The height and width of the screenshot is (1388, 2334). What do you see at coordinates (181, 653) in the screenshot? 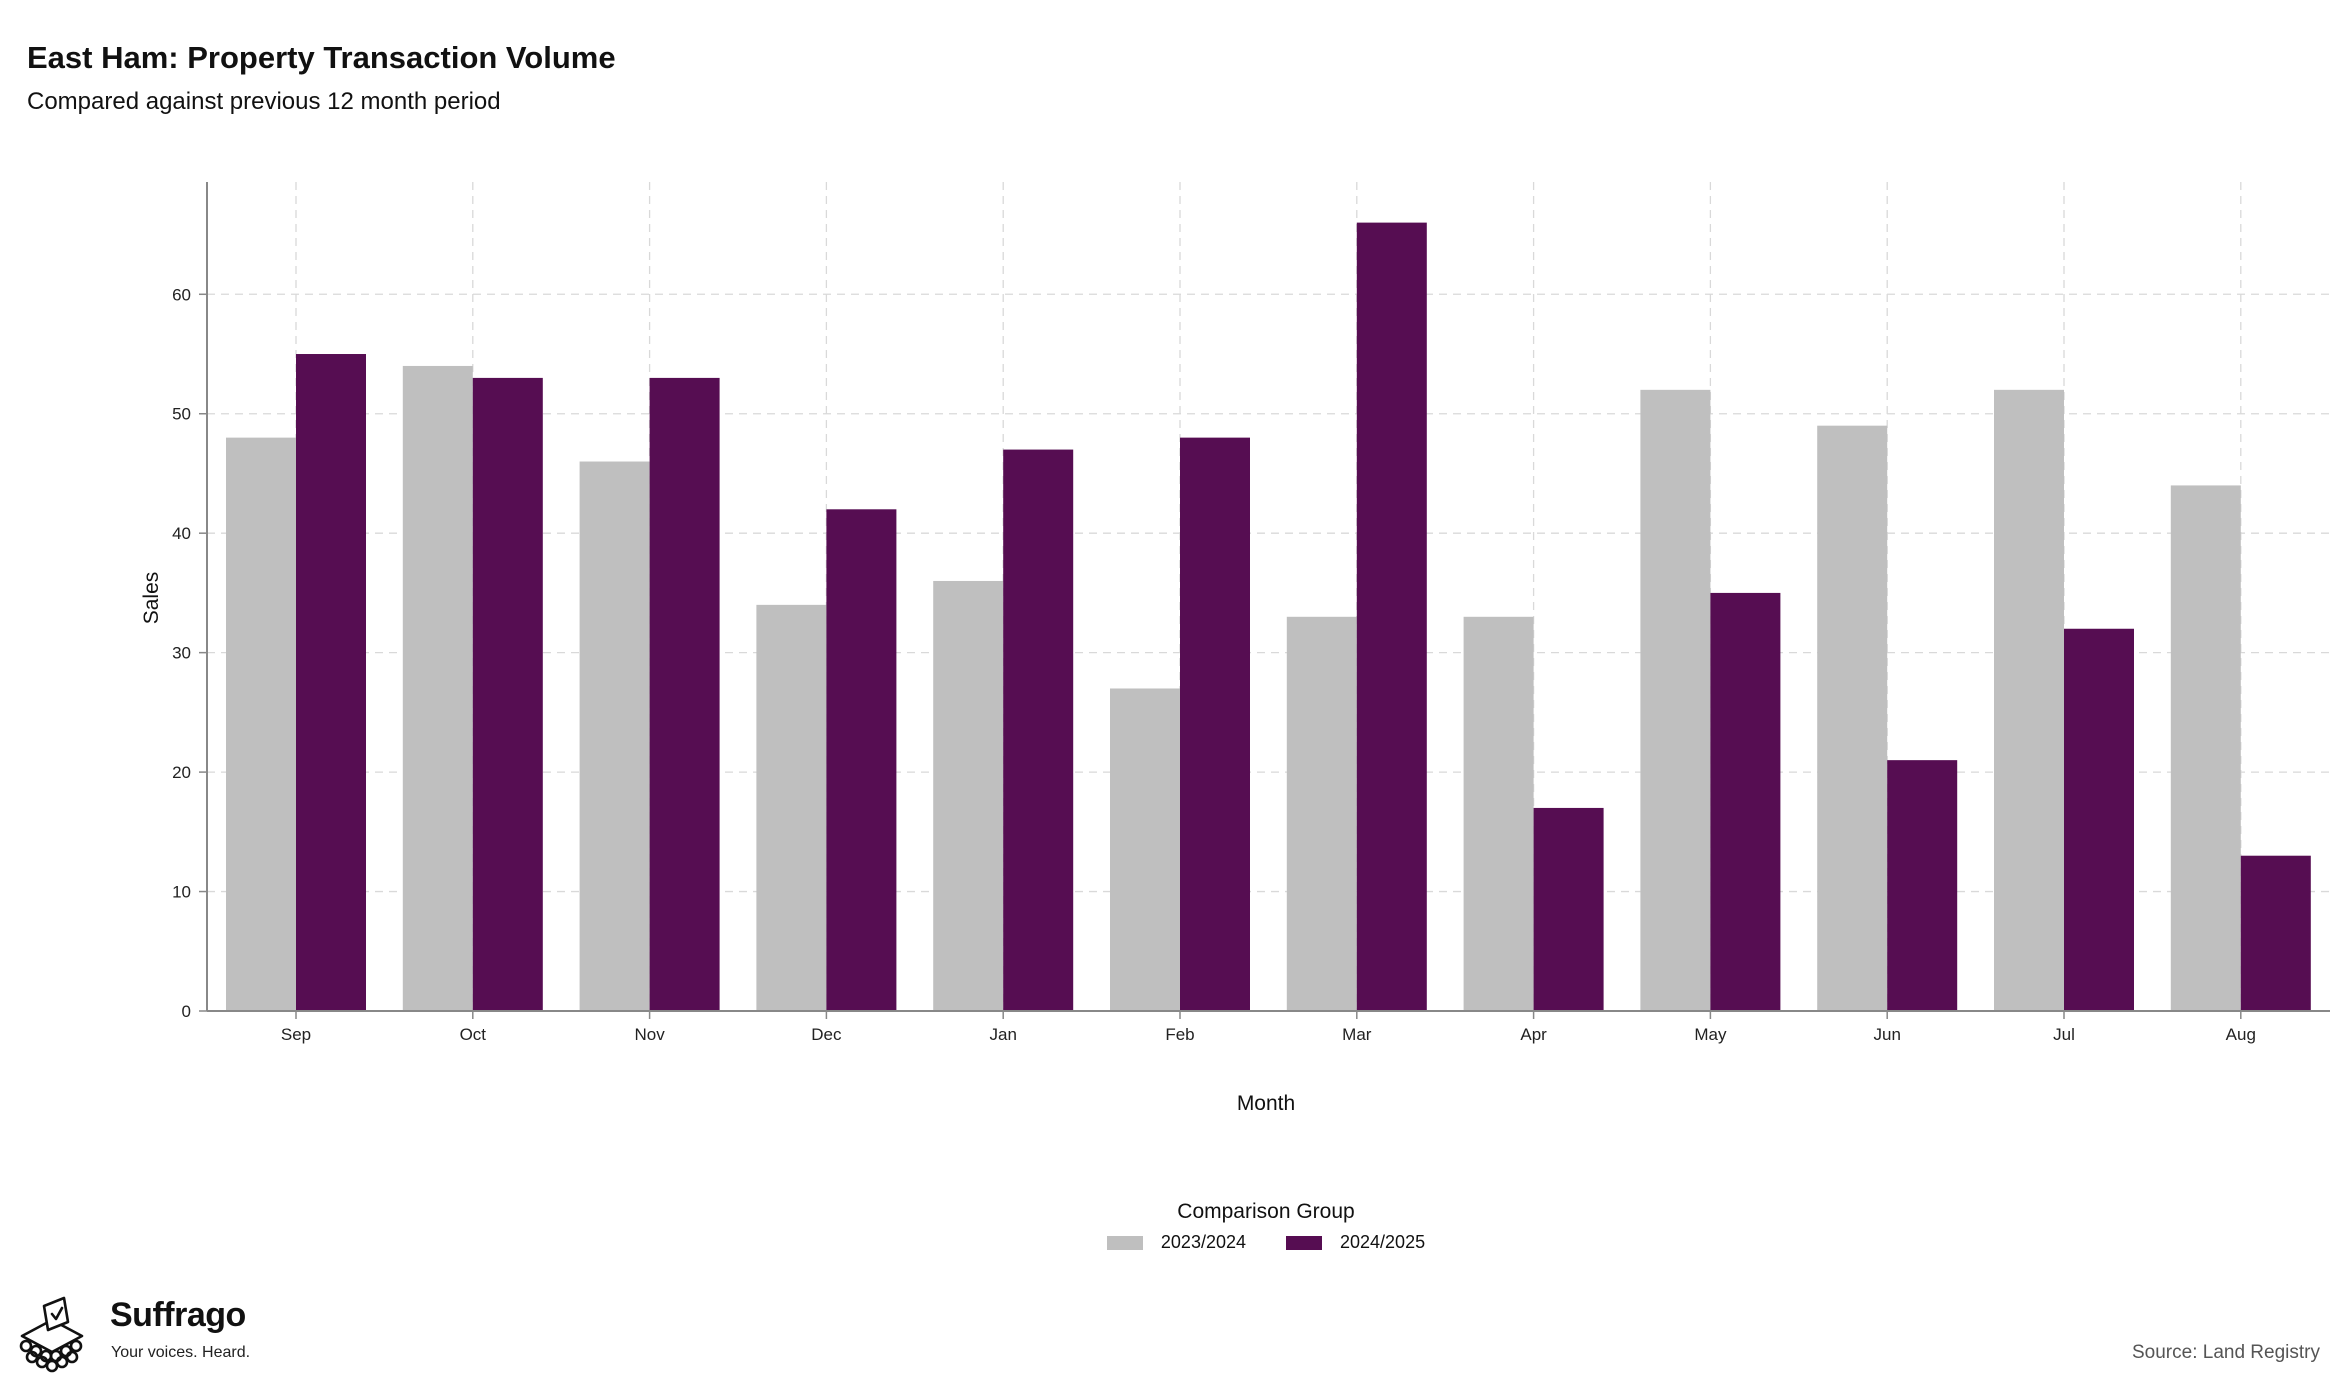
I see `y-tick-label: 30` at bounding box center [181, 653].